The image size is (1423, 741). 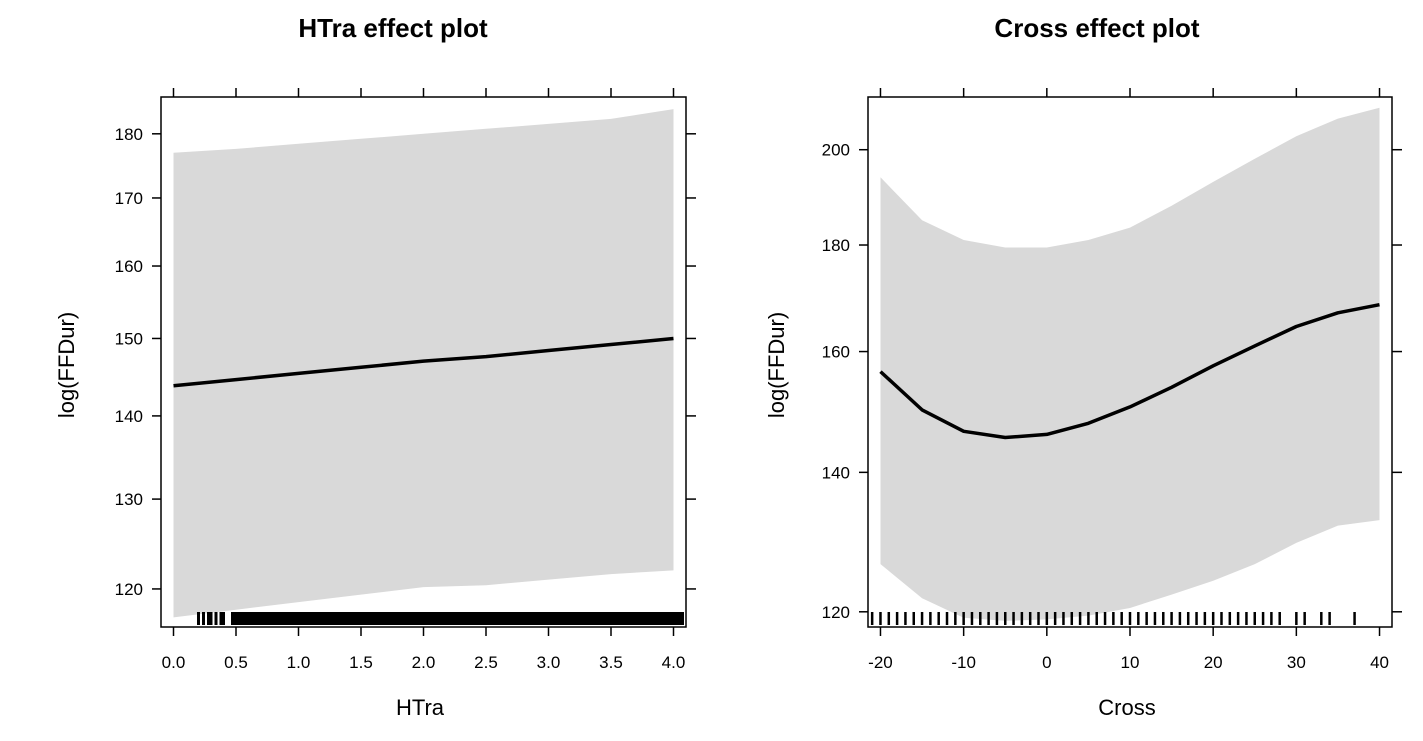 I want to click on cross-x-tick-label: 20, so click(x=1213, y=662).